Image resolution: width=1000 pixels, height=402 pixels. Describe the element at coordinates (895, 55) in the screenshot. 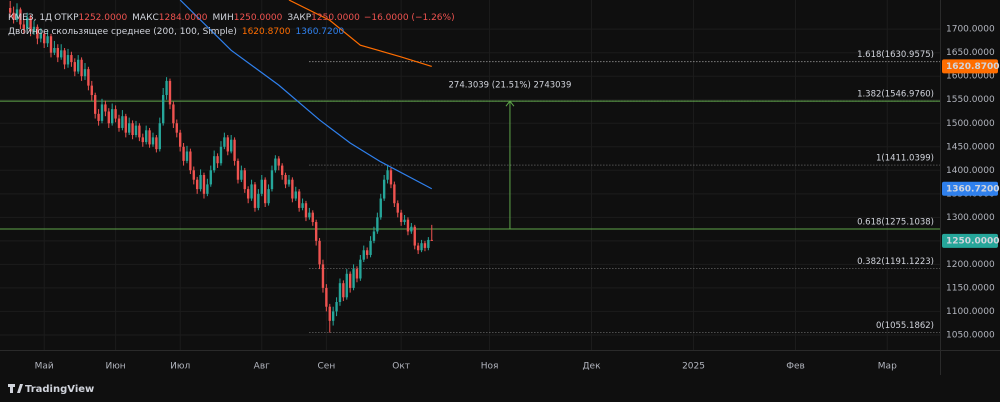

I see `fib-label: 1.618(1630.9575)` at that location.